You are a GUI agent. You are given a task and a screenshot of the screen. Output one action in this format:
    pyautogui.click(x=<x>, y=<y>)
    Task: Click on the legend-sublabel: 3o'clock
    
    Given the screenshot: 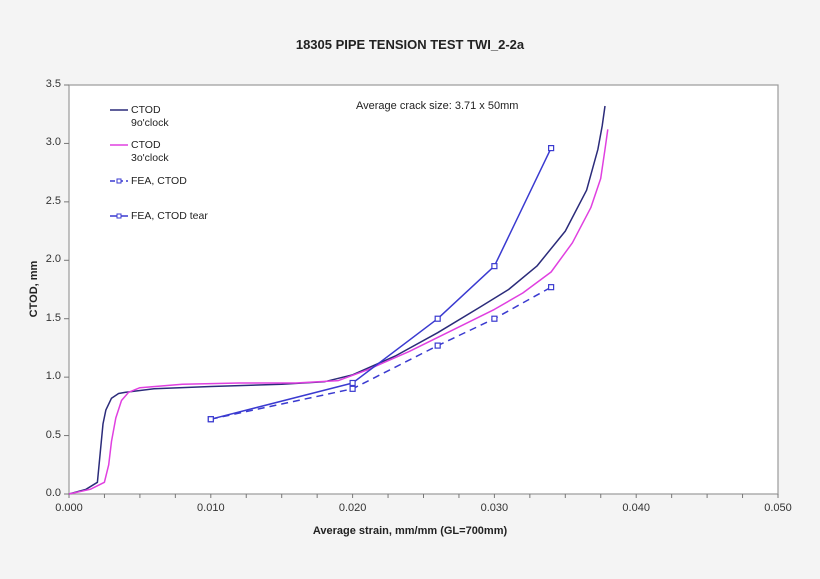 What is the action you would take?
    pyautogui.click(x=150, y=158)
    